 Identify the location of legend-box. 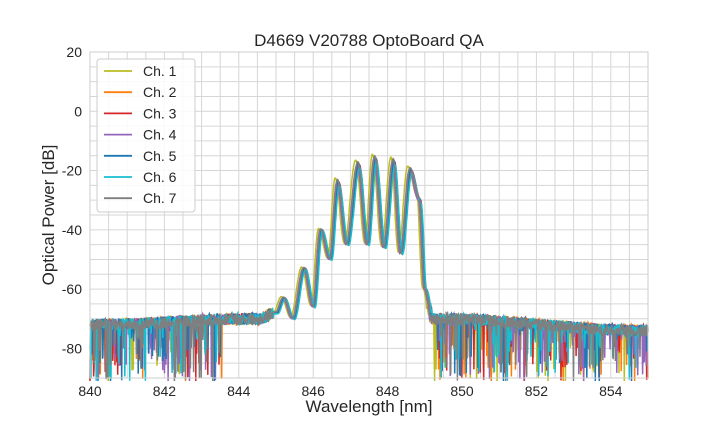
(146, 135).